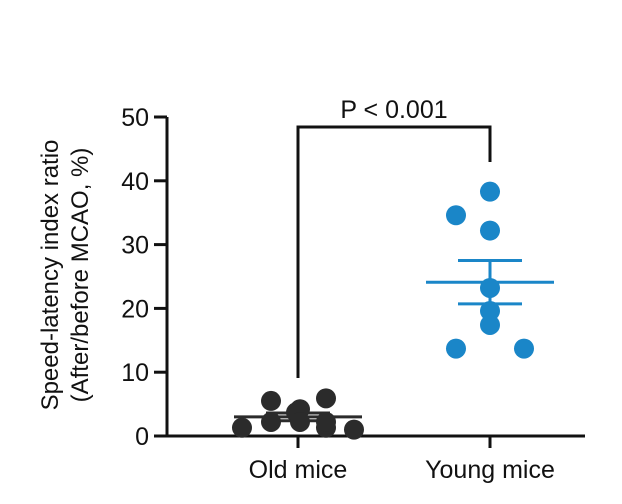  Describe the element at coordinates (490, 470) in the screenshot. I see `x-category-label-1: Young mice` at that location.